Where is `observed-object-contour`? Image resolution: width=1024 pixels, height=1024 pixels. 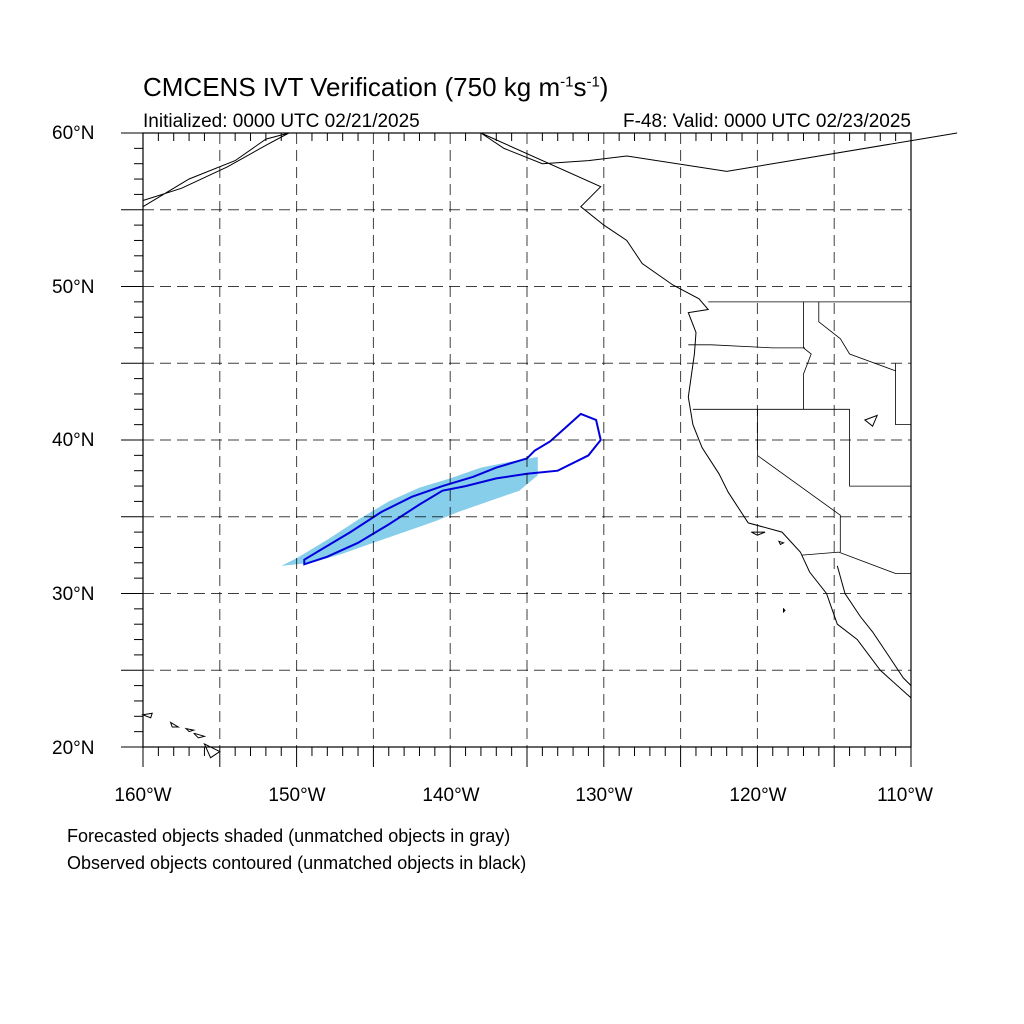 observed-object-contour is located at coordinates (452, 489).